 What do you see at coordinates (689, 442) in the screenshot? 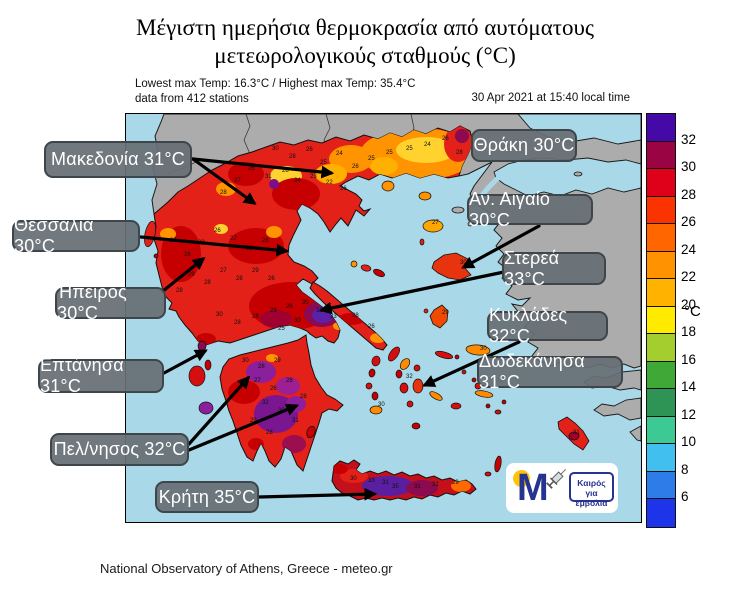
I see `colorbar-tick-label: 10` at bounding box center [689, 442].